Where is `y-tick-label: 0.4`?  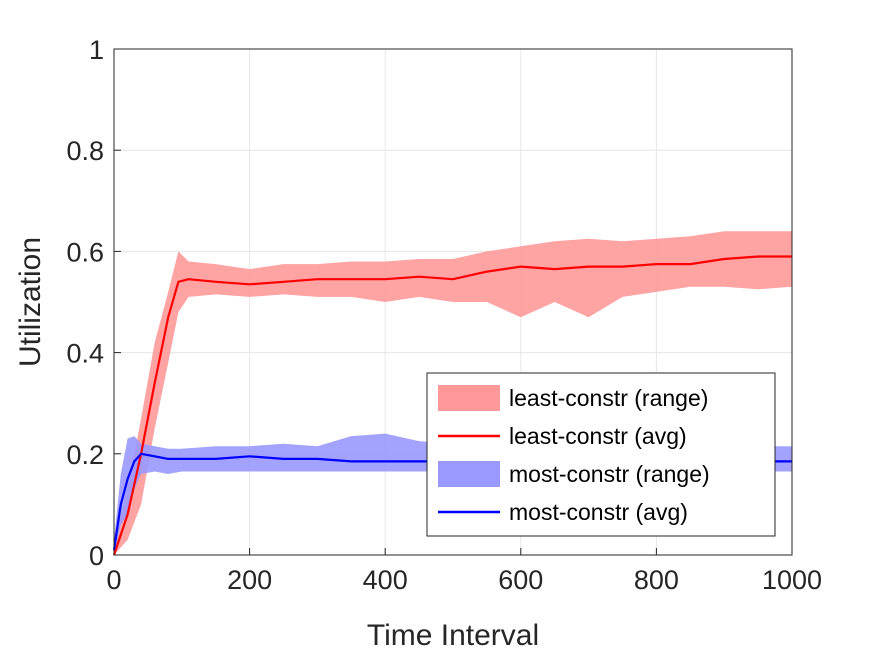
y-tick-label: 0.4 is located at coordinates (85, 354).